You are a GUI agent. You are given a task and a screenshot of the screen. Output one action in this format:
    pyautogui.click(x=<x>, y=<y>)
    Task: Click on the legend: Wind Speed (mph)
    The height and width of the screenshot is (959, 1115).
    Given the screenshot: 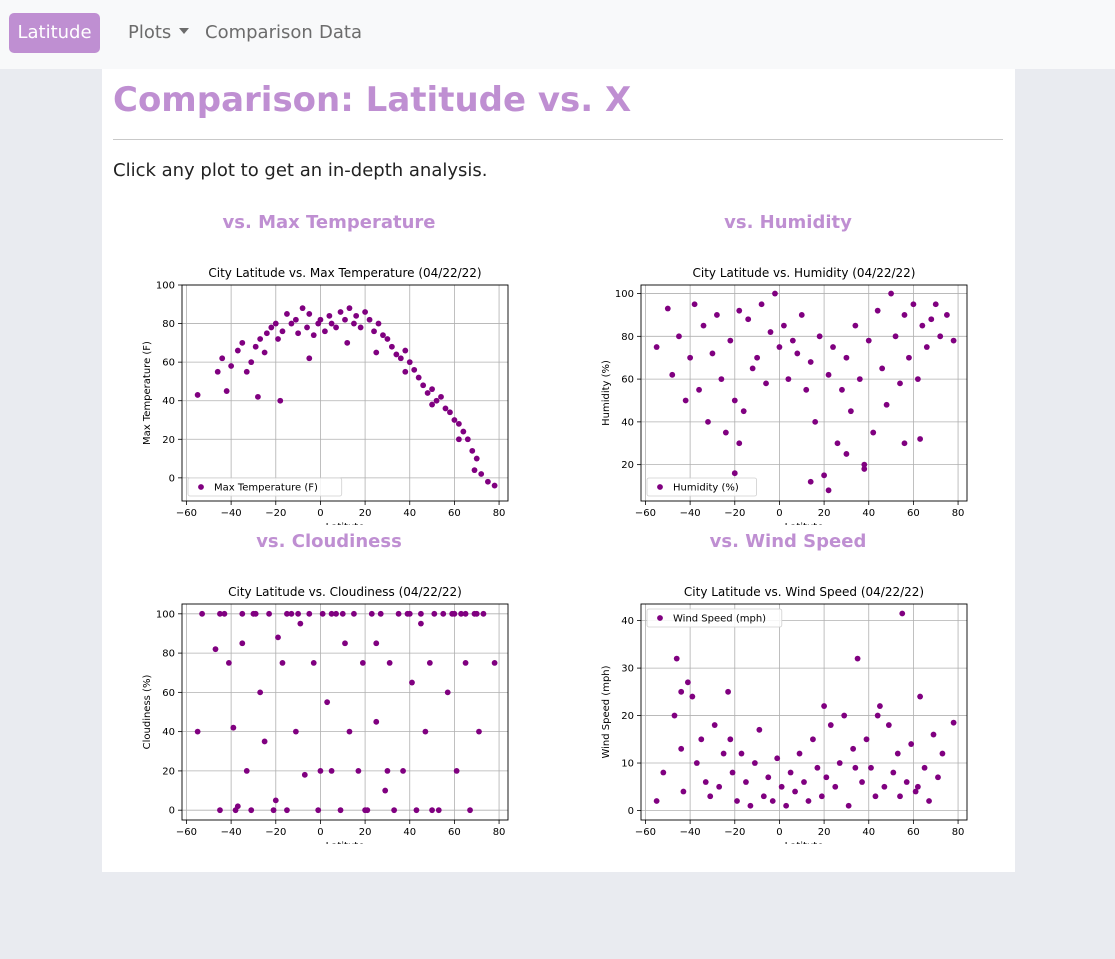 What is the action you would take?
    pyautogui.click(x=714, y=618)
    